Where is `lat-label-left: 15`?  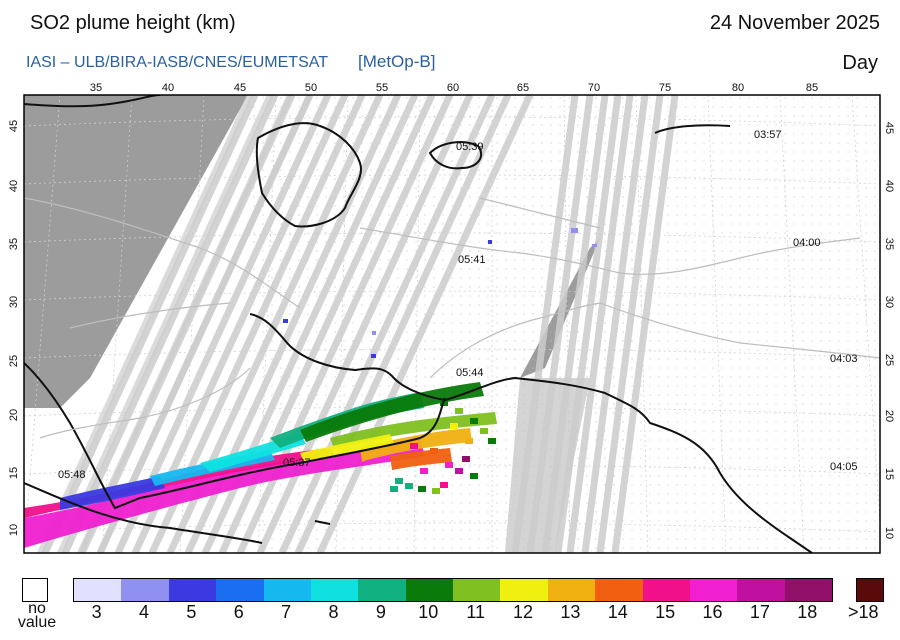
lat-label-left: 15 is located at coordinates (14, 473).